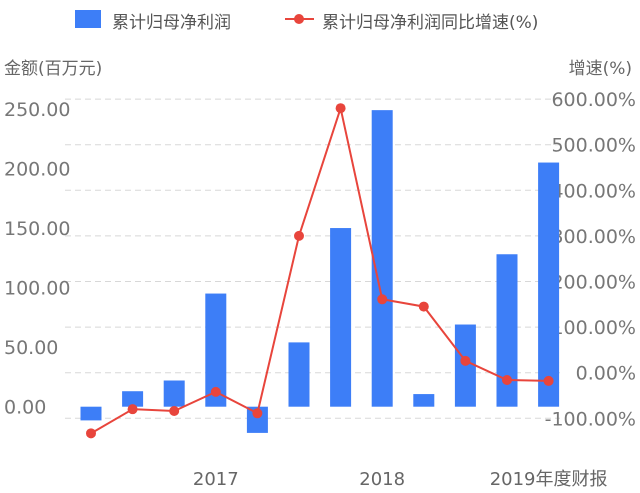  What do you see at coordinates (590, 419) in the screenshot?
I see `y-right-tick: -100.00%` at bounding box center [590, 419].